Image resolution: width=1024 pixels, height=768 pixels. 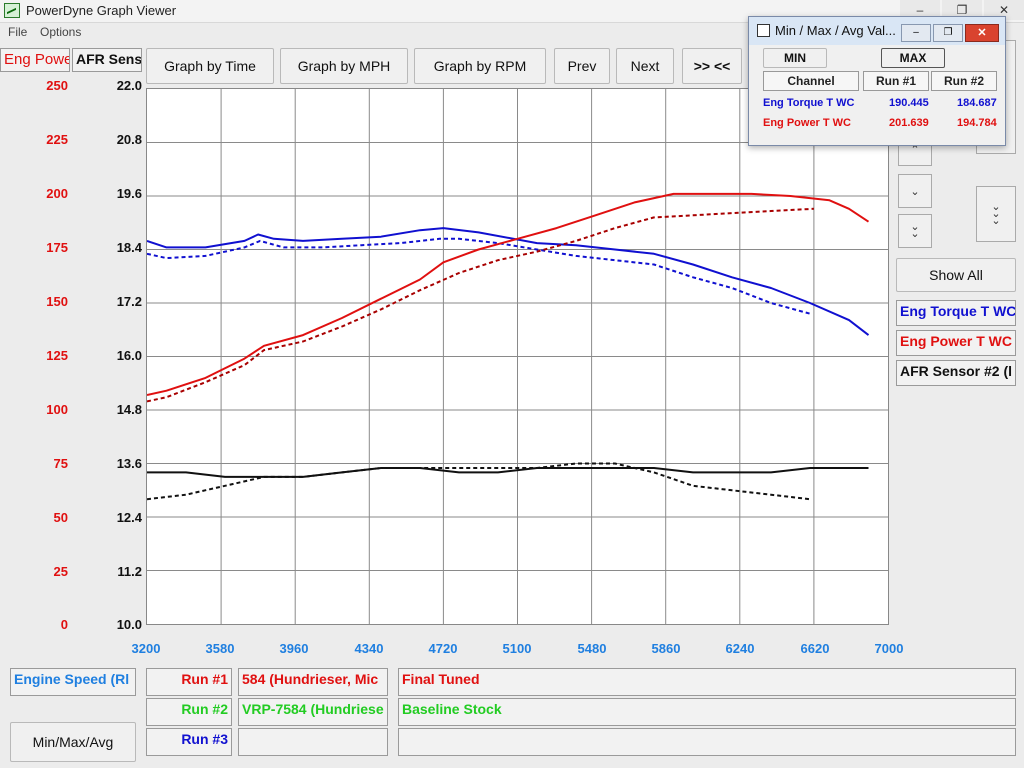 I want to click on channel-afr: AFR Sensor #2 (l, so click(x=956, y=373).